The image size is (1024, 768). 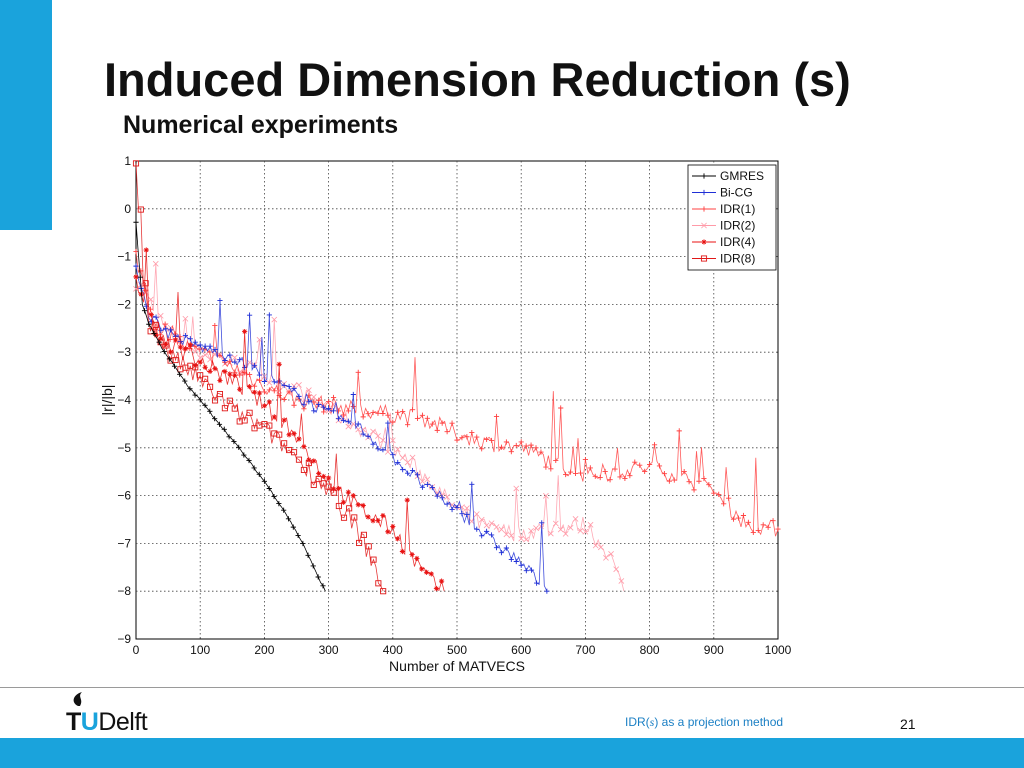 What do you see at coordinates (521, 650) in the screenshot?
I see `x-tick-label: 600` at bounding box center [521, 650].